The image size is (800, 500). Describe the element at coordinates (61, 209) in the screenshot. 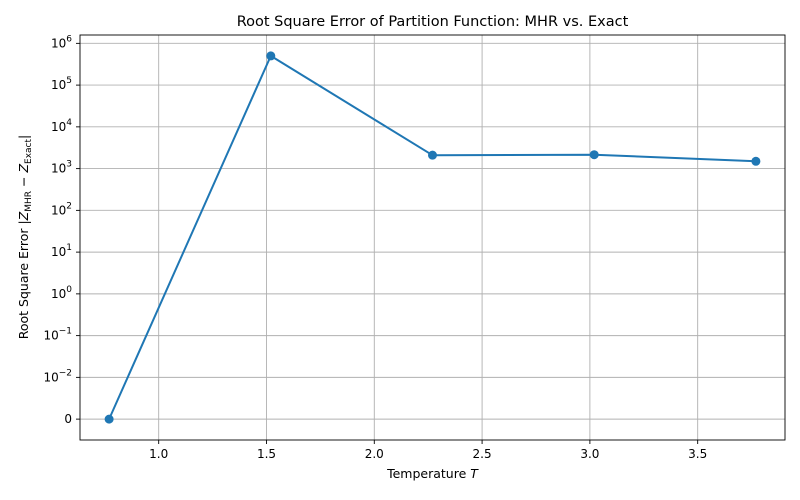

I see `y-tick-label: 10²` at that location.